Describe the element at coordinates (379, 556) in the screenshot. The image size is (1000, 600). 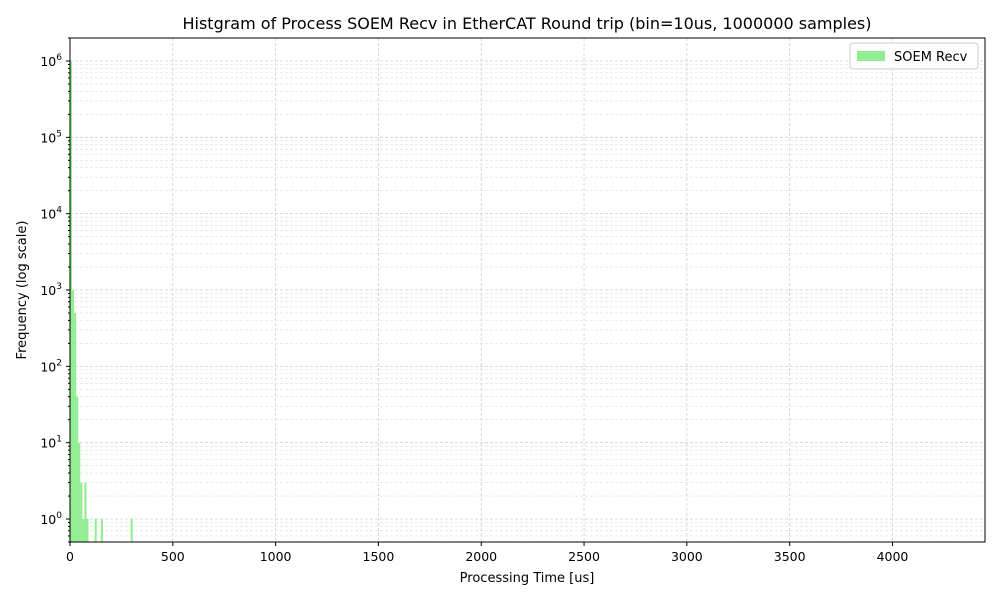
I see `x-tick-label: 1500` at that location.